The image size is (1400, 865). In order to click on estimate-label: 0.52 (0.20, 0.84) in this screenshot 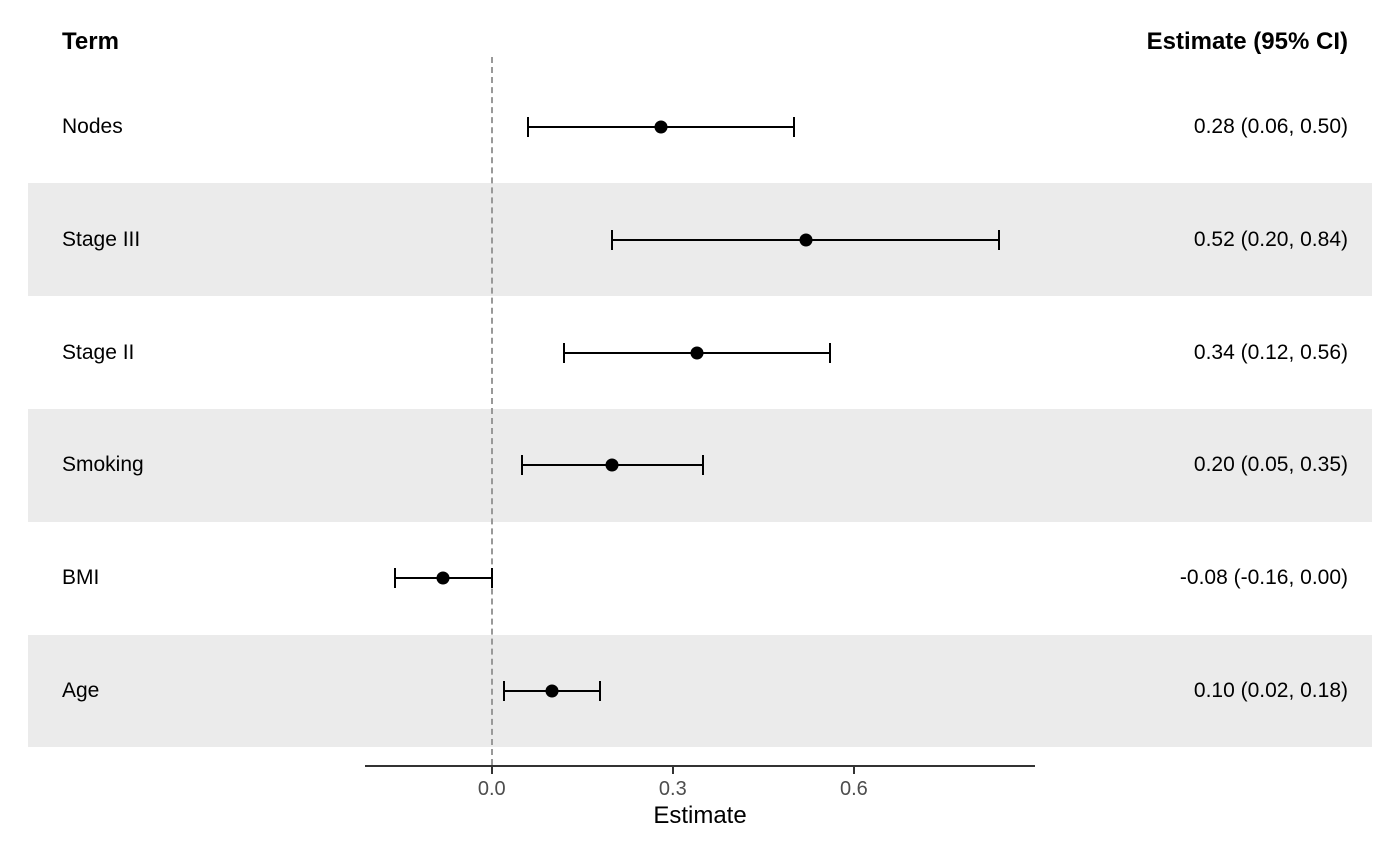, I will do `click(1270, 239)`.